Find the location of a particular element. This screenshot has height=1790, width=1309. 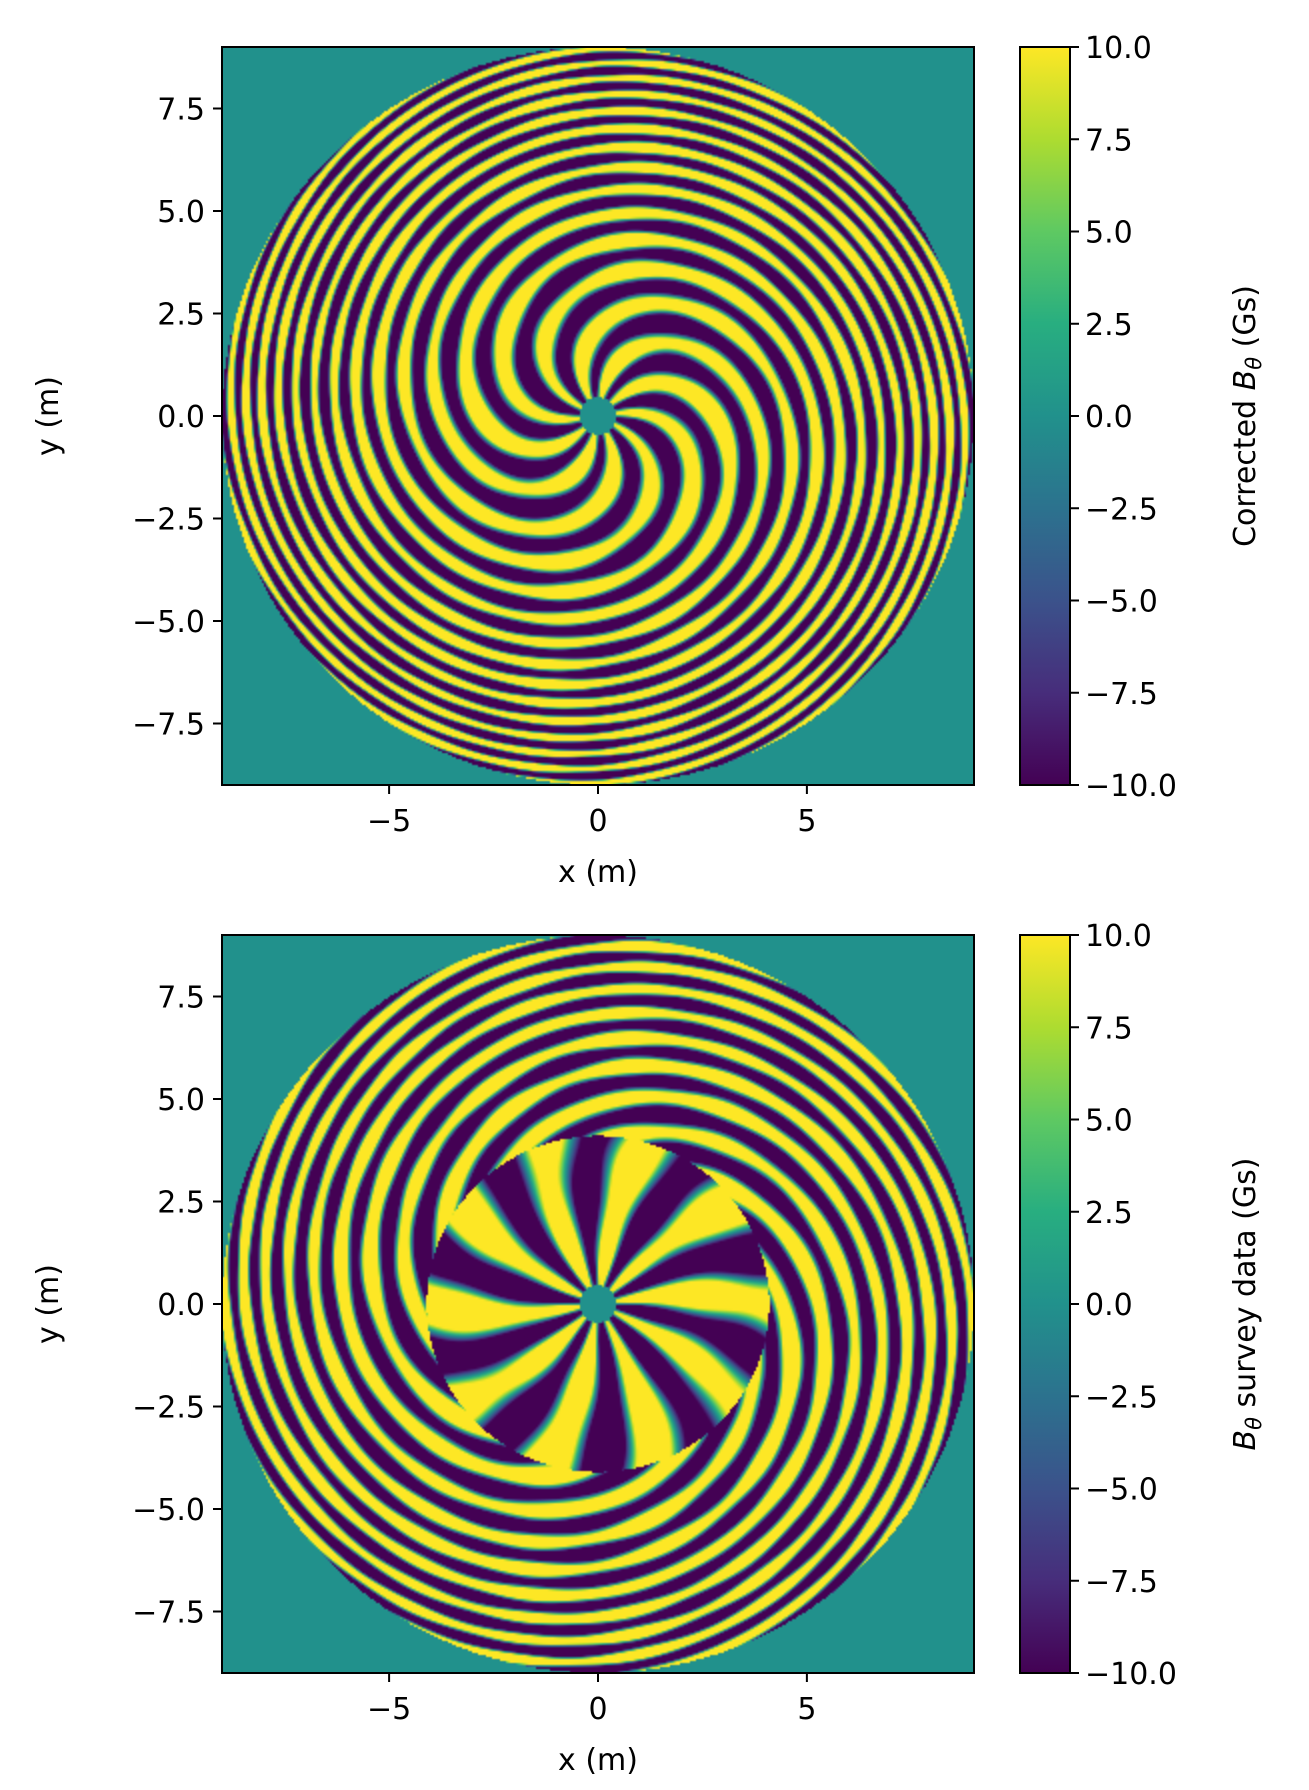

colorbar-label: Bθ survey data (Gs) is located at coordinates (1247, 1304).